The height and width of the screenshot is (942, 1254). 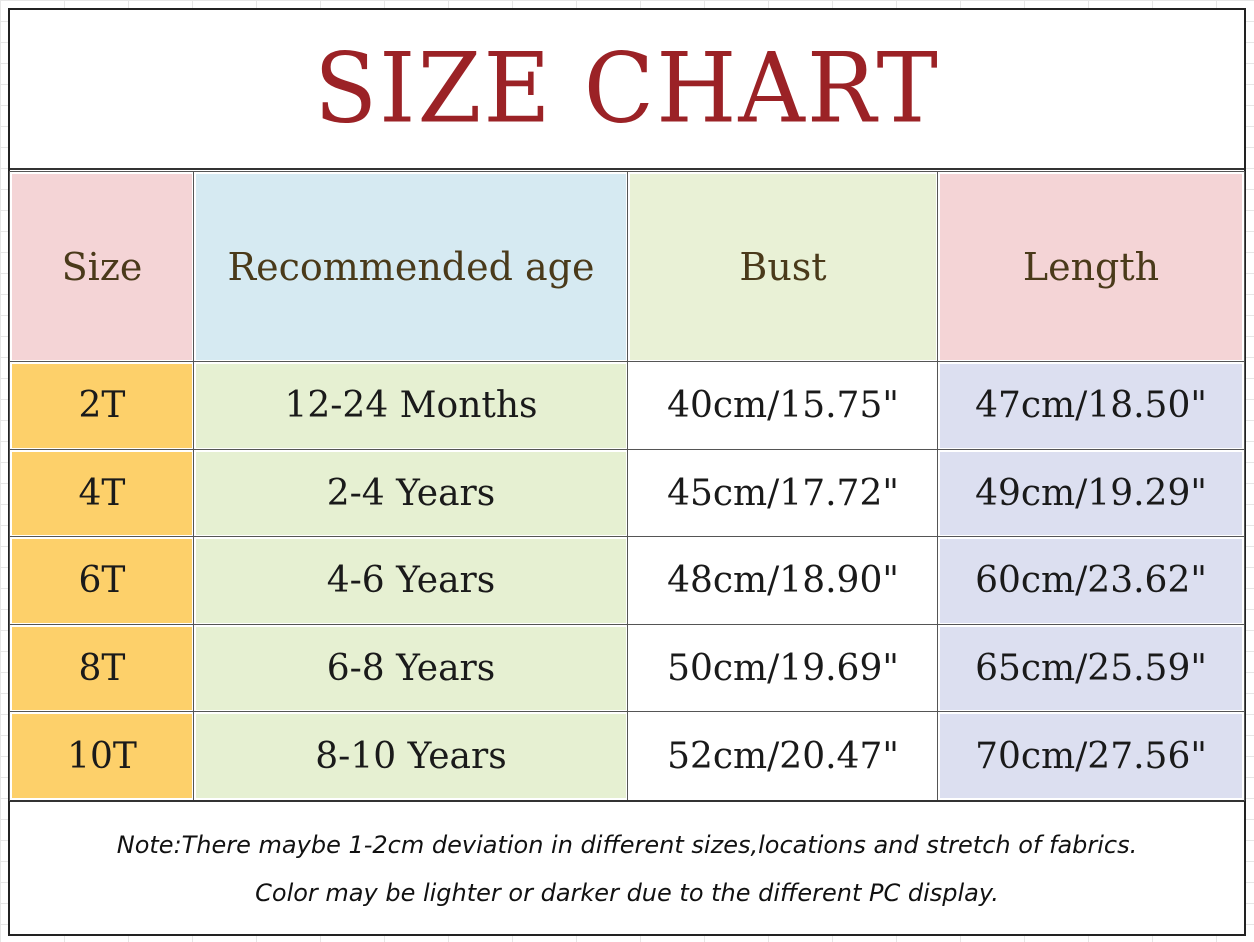 What do you see at coordinates (783, 406) in the screenshot?
I see `cell-bust: 40cm/15.75"` at bounding box center [783, 406].